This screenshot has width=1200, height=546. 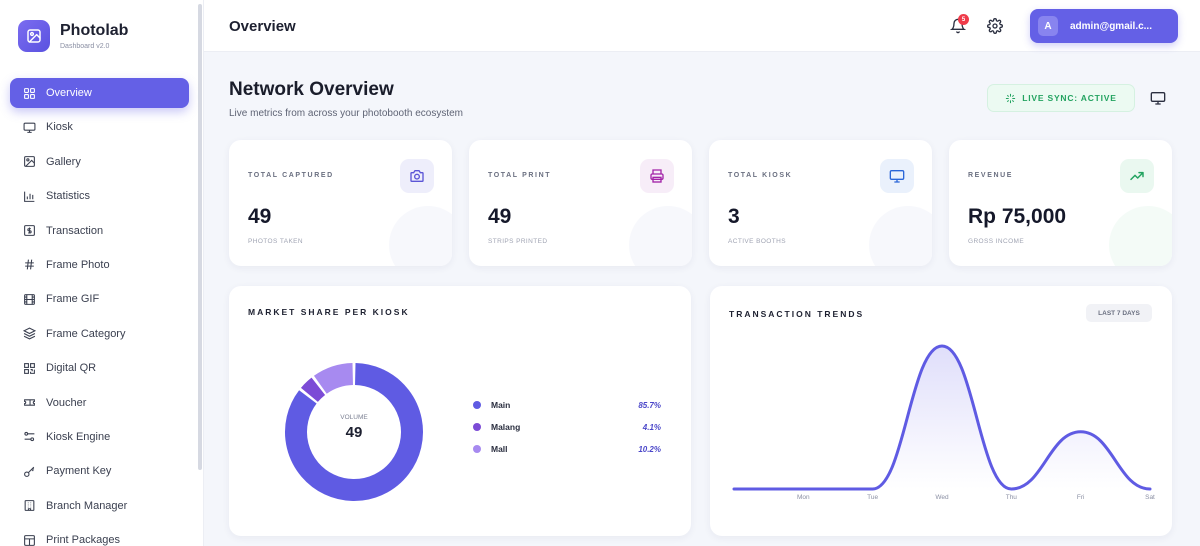 What do you see at coordinates (78, 264) in the screenshot?
I see `sidebar-item-label: Frame Photo` at bounding box center [78, 264].